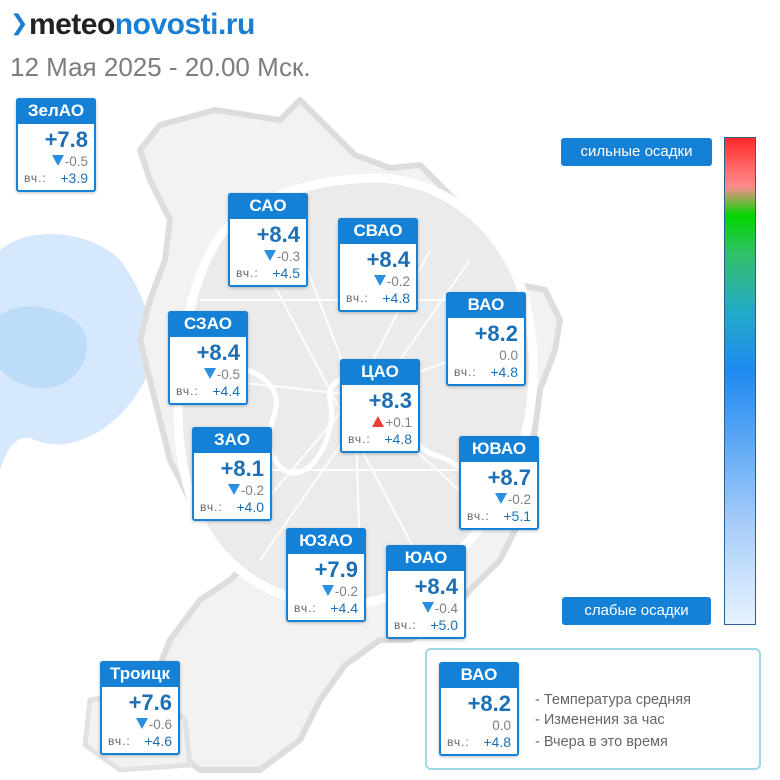 The image size is (780, 780). I want to click on district-card-yuvao: ЮВАО +8.7 -0.2 вч.: +5.1, so click(499, 483).